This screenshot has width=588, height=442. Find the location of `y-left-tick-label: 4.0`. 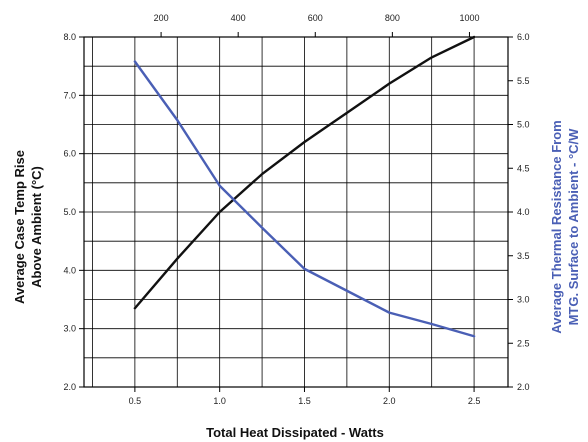

y-left-tick-label: 4.0 is located at coordinates (69, 270).